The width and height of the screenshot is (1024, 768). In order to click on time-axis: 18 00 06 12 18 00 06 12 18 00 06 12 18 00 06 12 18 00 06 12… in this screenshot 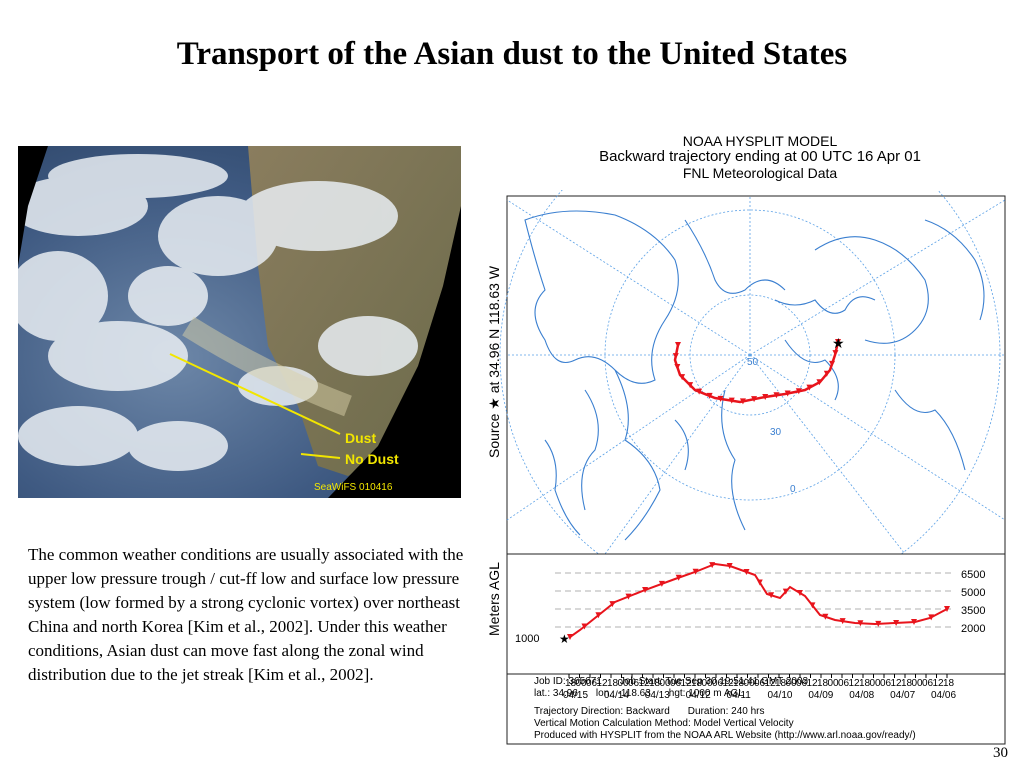, I will do `click(756, 709)`.